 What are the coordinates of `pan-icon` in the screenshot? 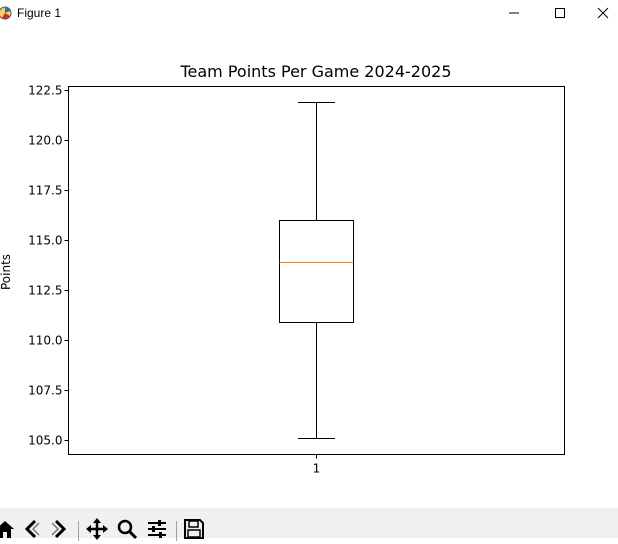 It's located at (97, 529).